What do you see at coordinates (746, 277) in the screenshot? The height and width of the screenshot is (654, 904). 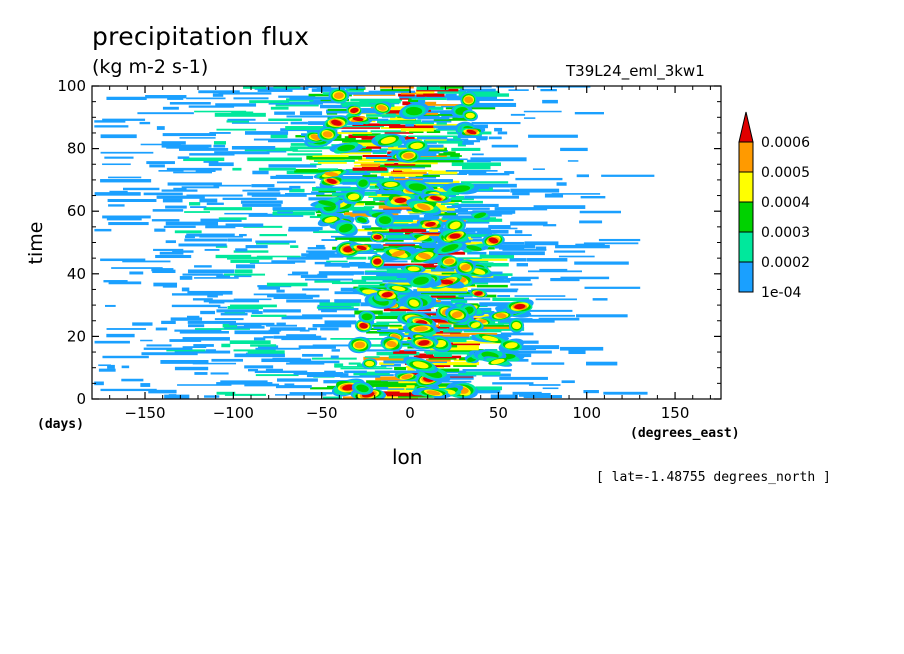 I see `colorbar-segment` at bounding box center [746, 277].